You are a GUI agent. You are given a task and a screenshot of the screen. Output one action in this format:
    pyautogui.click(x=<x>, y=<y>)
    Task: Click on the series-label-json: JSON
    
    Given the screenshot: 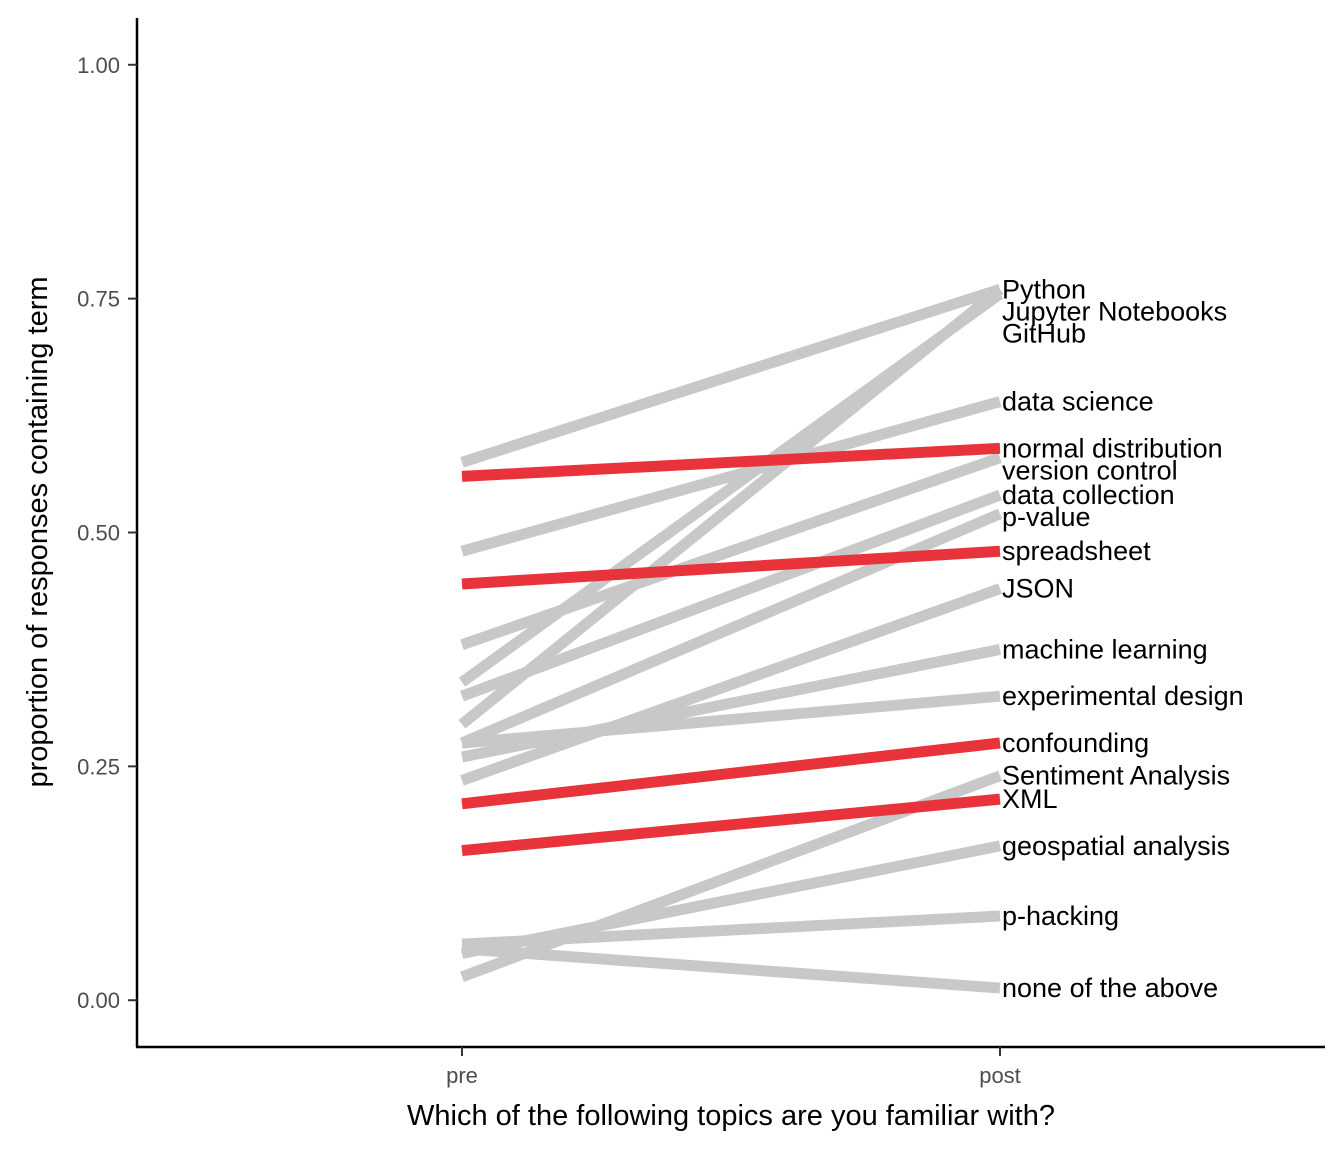 What is the action you would take?
    pyautogui.click(x=1038, y=589)
    